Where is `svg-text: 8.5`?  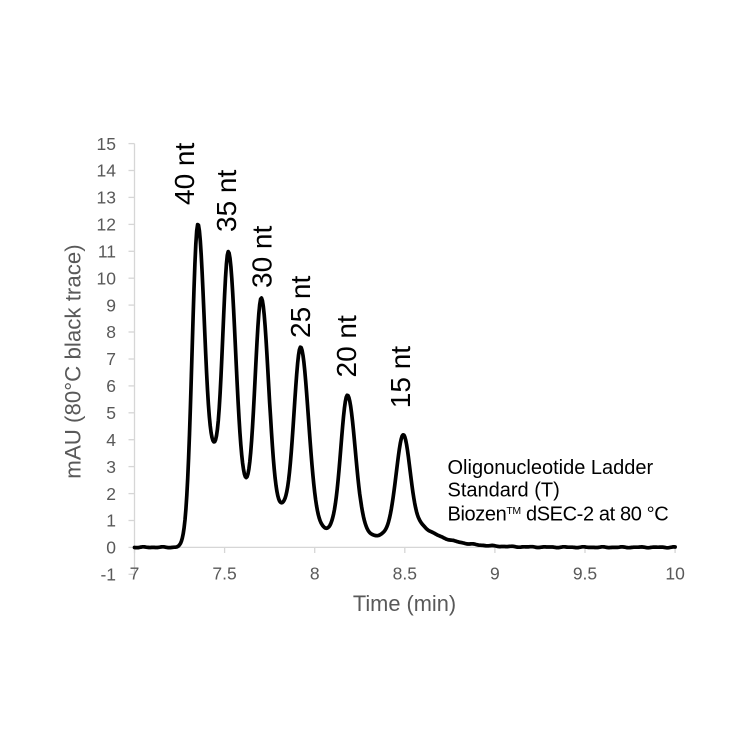 svg-text: 8.5 is located at coordinates (405, 574).